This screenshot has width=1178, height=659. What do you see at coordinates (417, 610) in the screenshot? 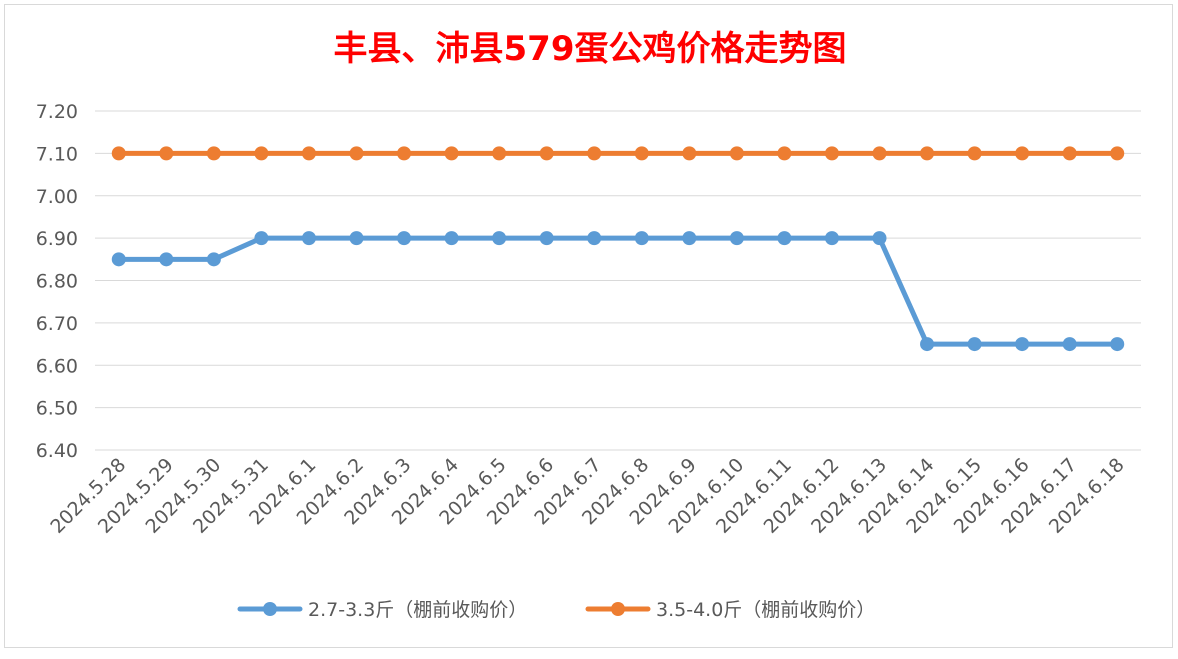
I see `legend-label: 2.7-3.3斤（棚前收购价）` at bounding box center [417, 610].